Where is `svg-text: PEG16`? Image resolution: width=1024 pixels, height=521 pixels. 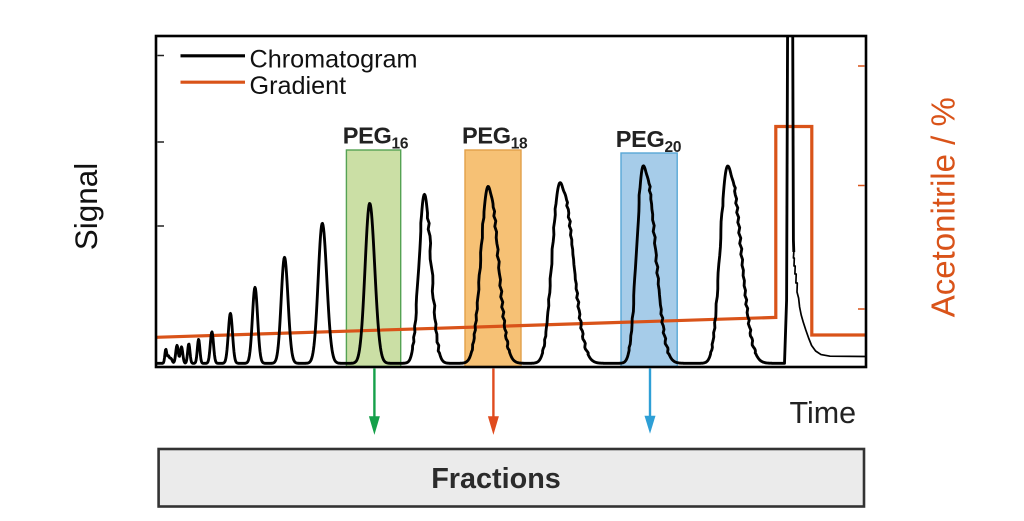
svg-text: PEG16 is located at coordinates (376, 138).